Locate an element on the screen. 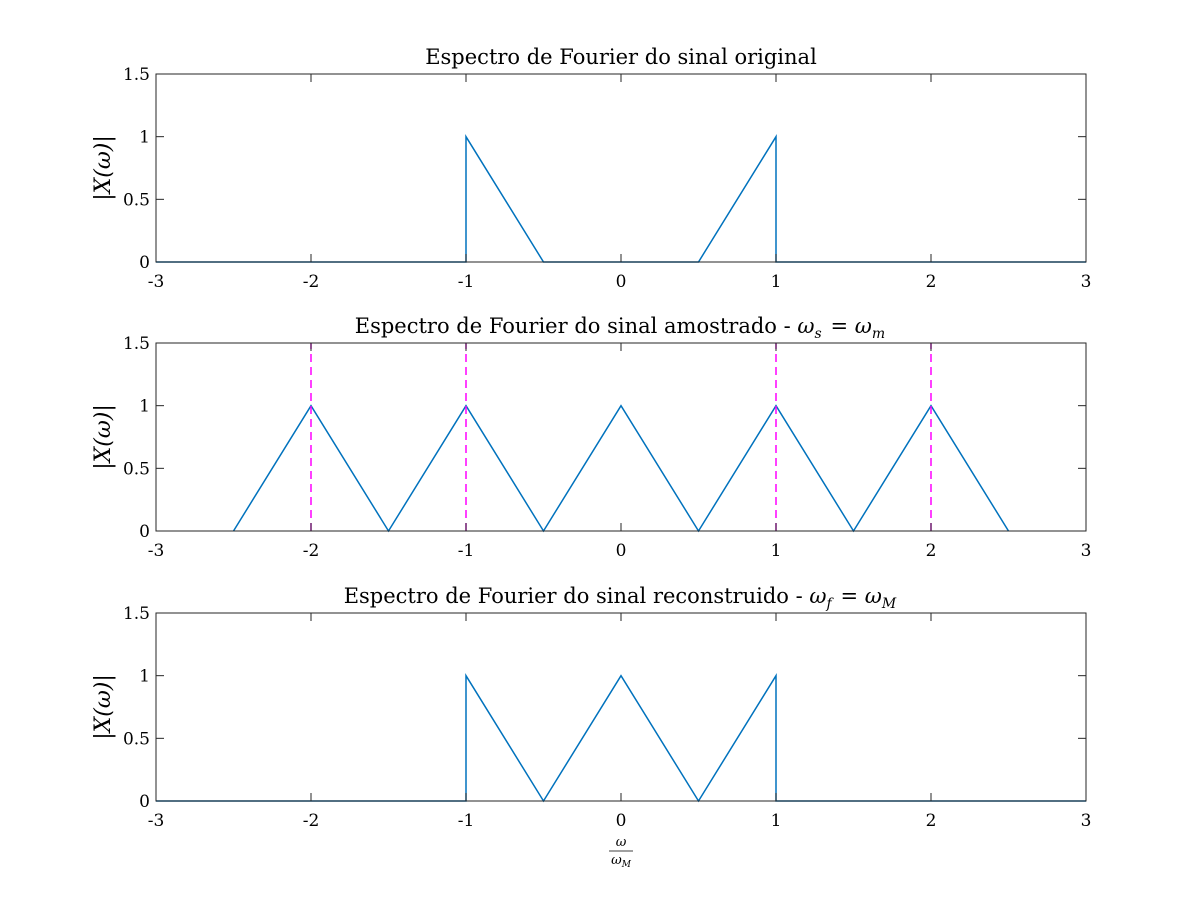 This screenshot has height=900, width=1200. x-axis-label-denominator: ωM is located at coordinates (621, 861).